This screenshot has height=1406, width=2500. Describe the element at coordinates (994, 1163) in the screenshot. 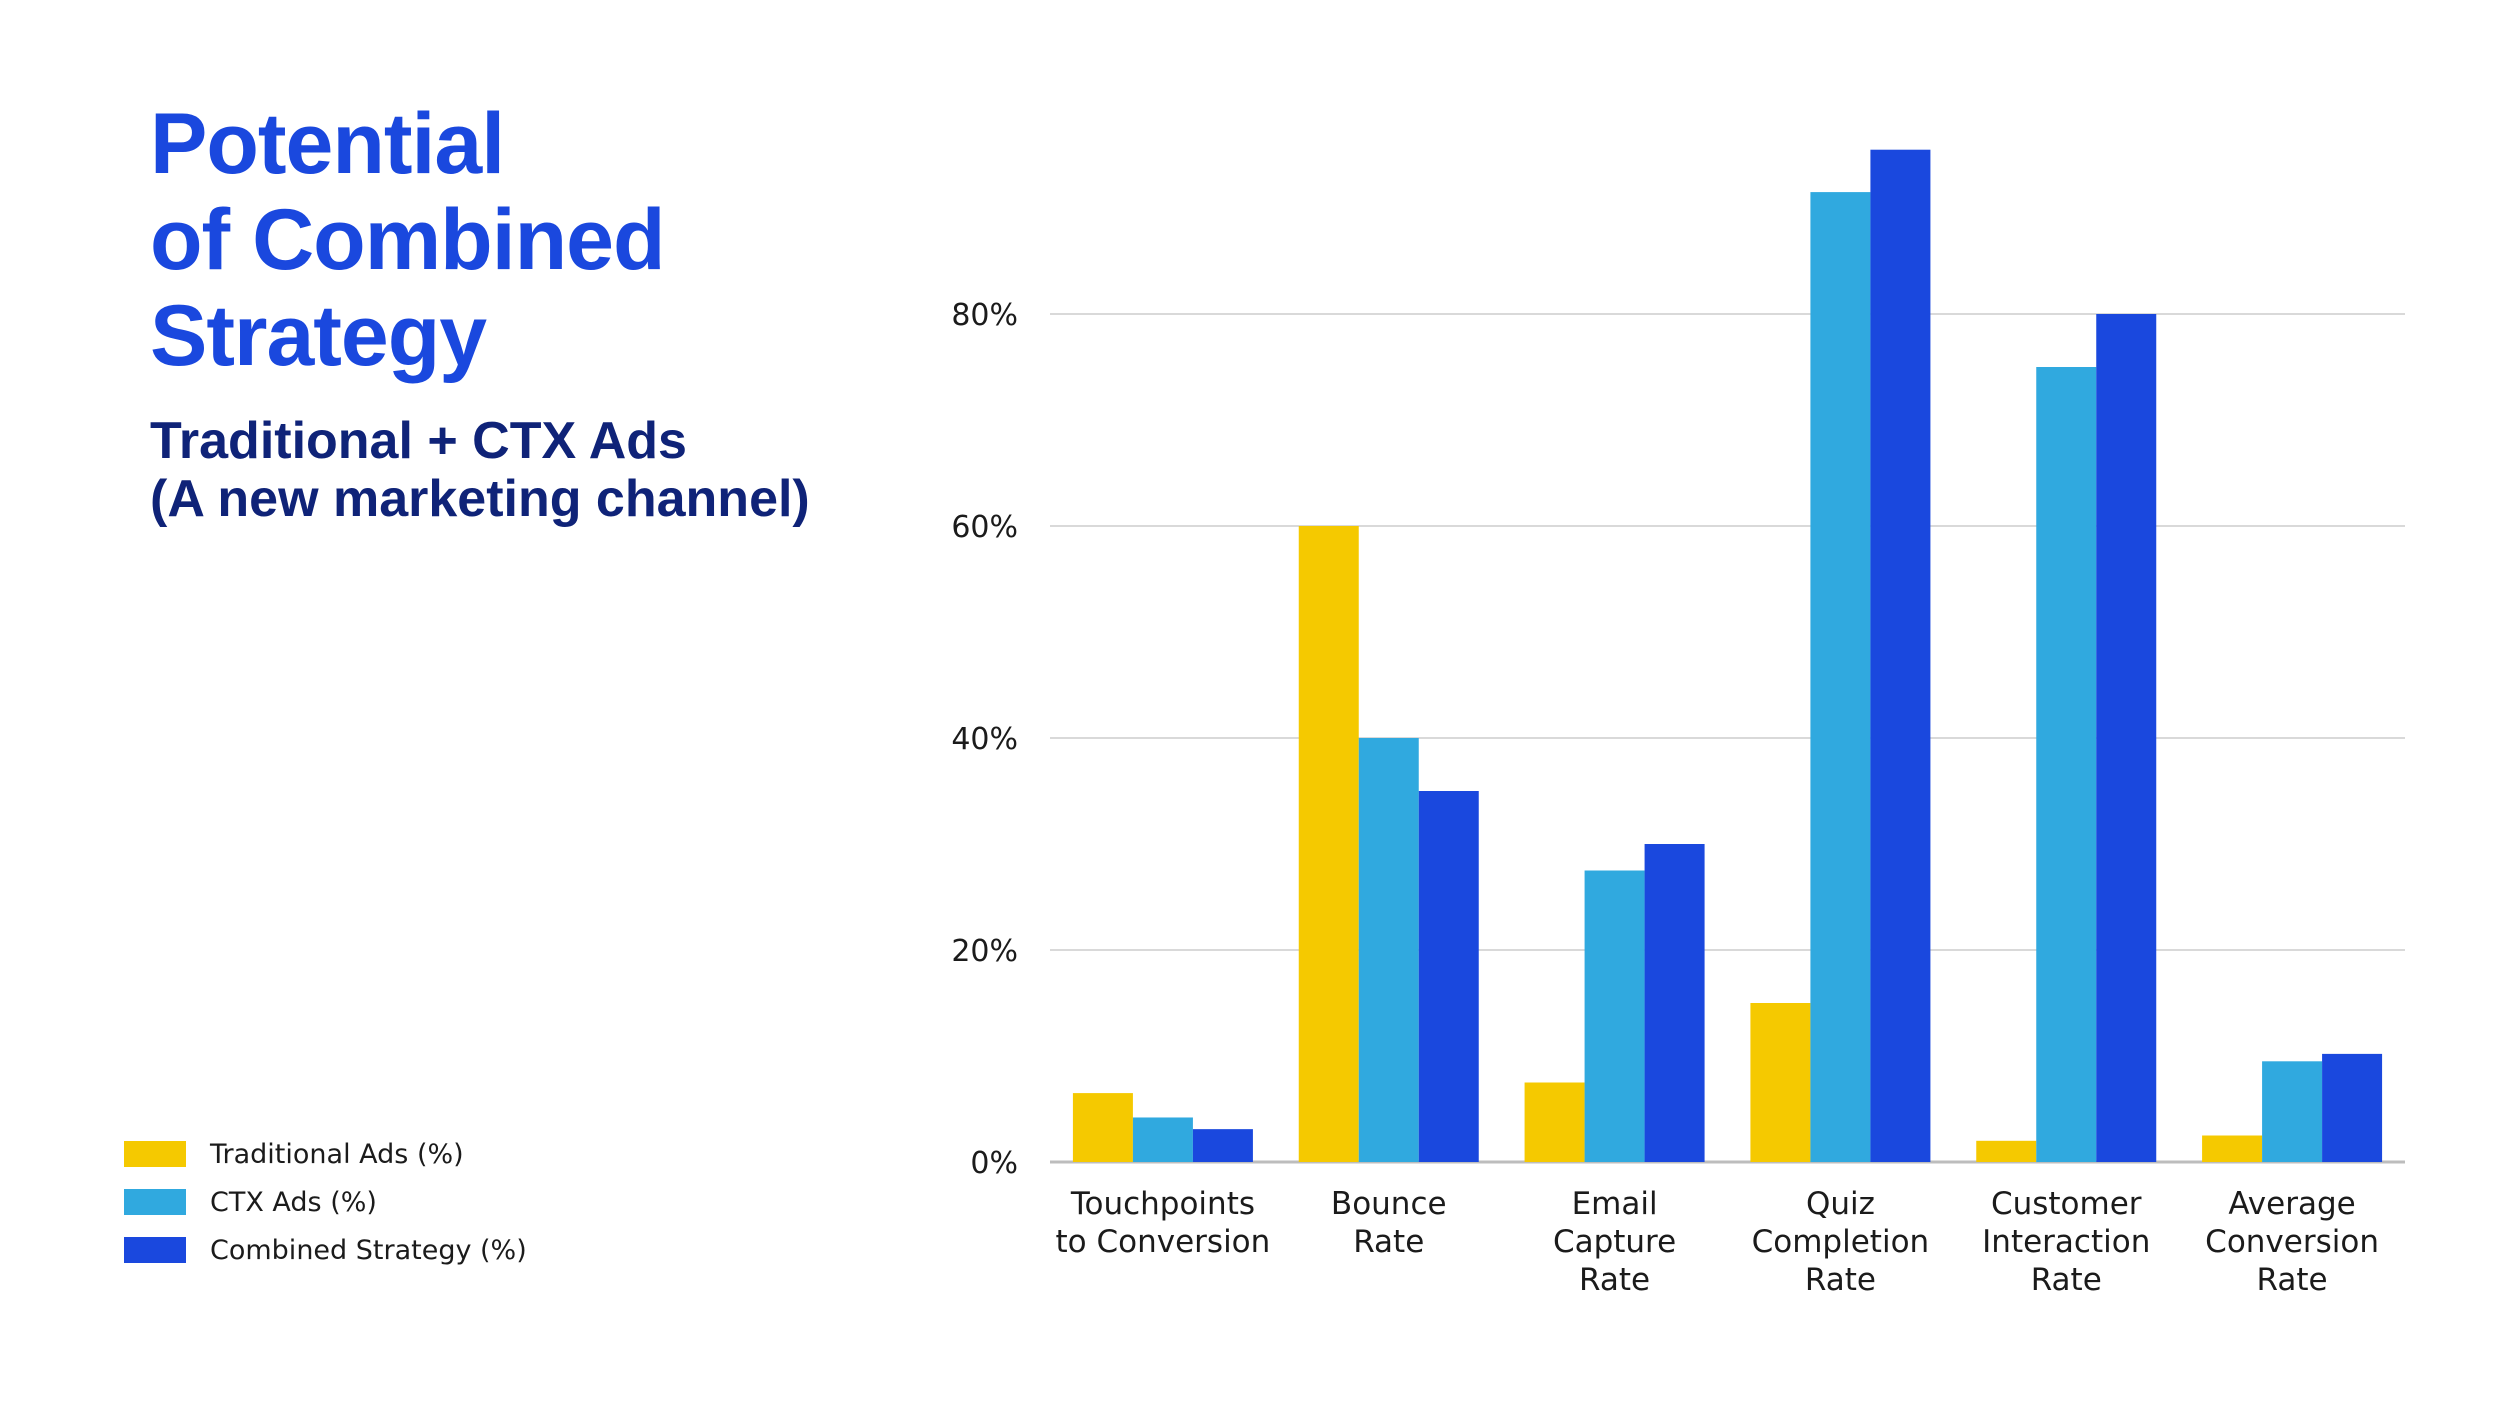

I see `y-tick-label: 0%` at that location.